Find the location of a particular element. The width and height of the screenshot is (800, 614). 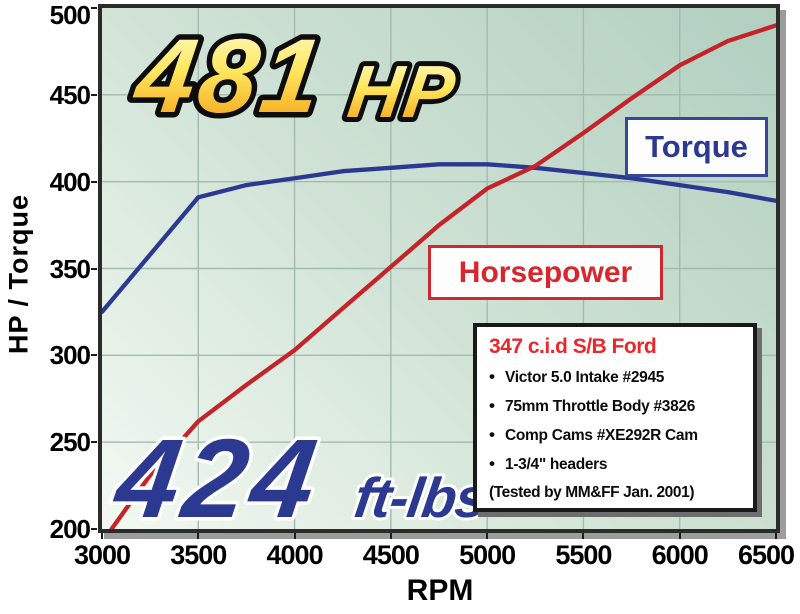

torque-legend-label: Torque is located at coordinates (696, 146).